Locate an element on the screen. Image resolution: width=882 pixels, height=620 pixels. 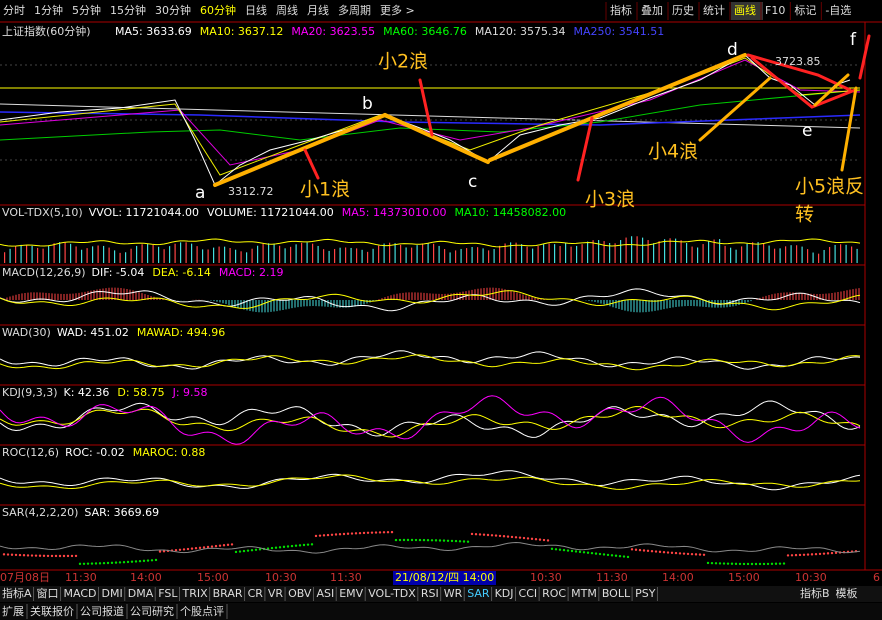
indicator-tab: ROC is located at coordinates (554, 593).